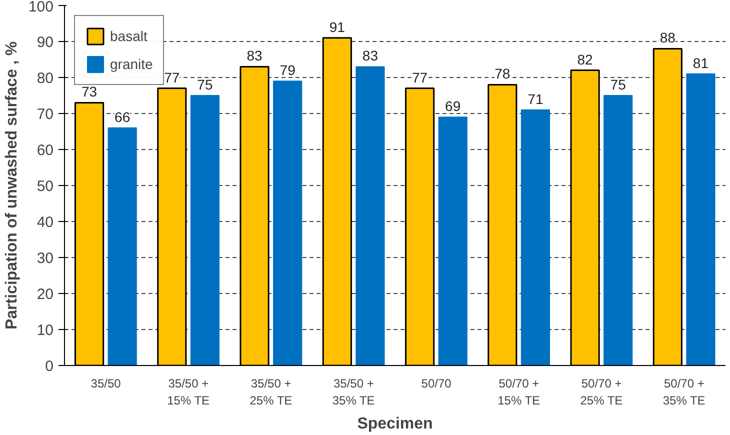  Describe the element at coordinates (129, 36) in the screenshot. I see `legend-label: basalt` at that location.